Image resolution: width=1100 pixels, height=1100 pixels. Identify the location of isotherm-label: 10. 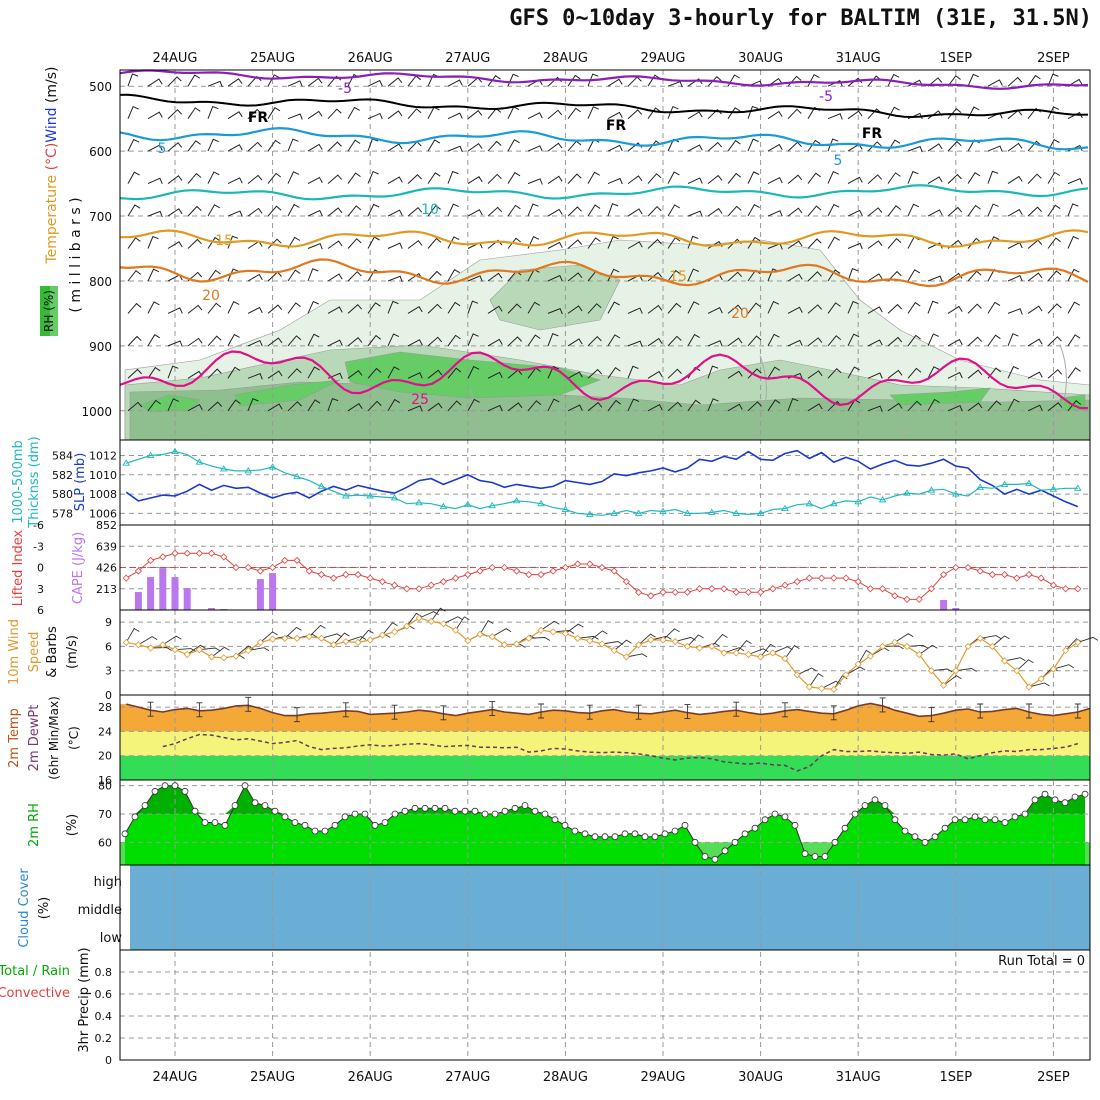
(430, 210).